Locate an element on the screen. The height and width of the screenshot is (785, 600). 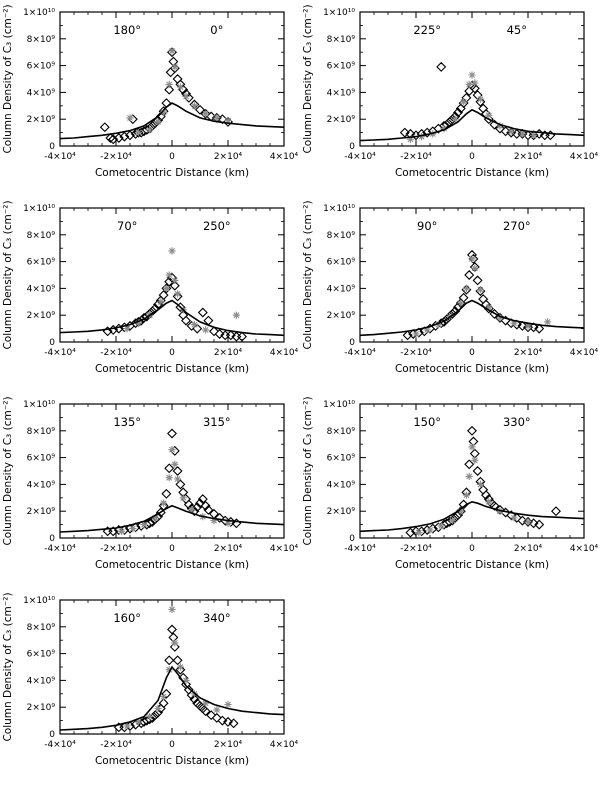
angle-label-right: 340° is located at coordinates (217, 618).